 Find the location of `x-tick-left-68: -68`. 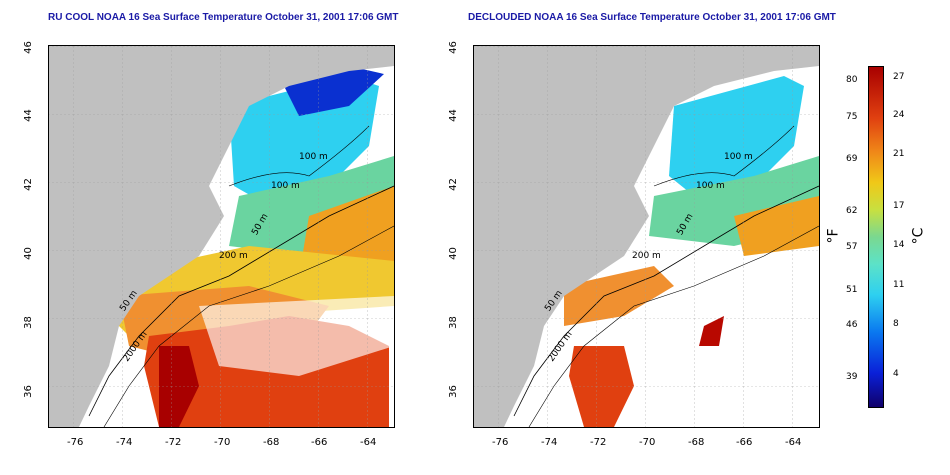

x-tick-left-68: -68 is located at coordinates (271, 442).